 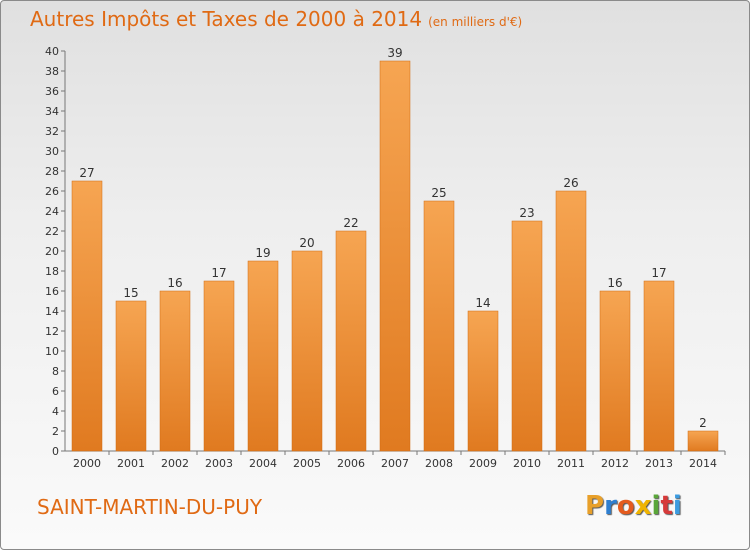 I want to click on chart-subtitle: (en milliers d'€), so click(x=475, y=22).